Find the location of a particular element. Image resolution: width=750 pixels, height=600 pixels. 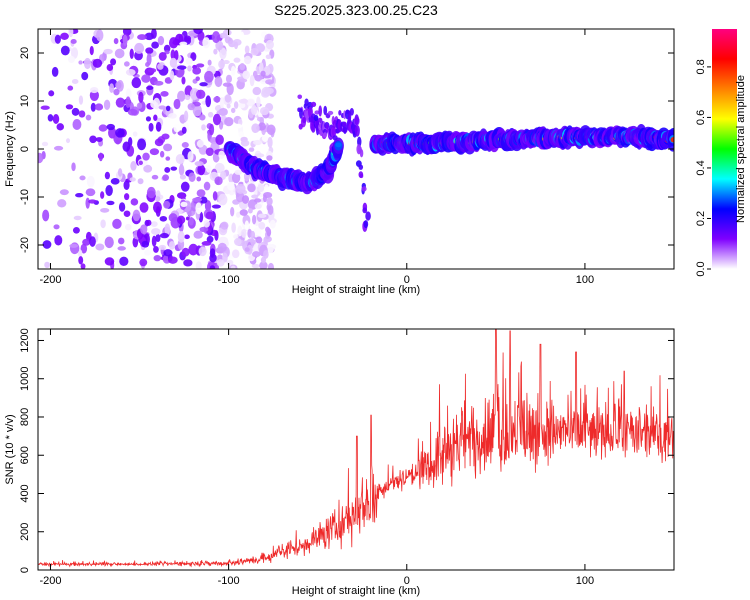

snr-xtick-label: -100 is located at coordinates (229, 581).